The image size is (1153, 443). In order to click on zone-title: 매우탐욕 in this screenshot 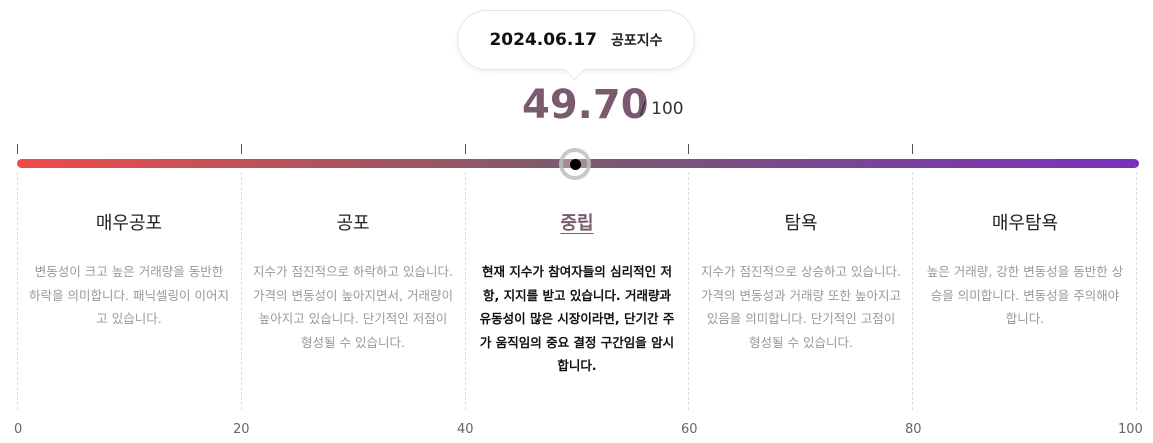, I will do `click(1025, 223)`.